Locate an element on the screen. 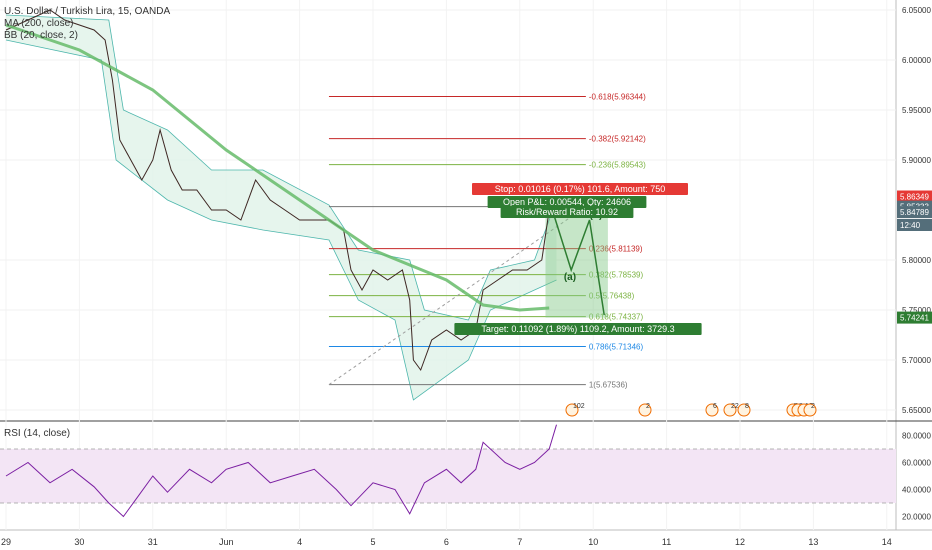 This screenshot has width=932, height=550. price-tag-label: 5.86349 is located at coordinates (914, 197).